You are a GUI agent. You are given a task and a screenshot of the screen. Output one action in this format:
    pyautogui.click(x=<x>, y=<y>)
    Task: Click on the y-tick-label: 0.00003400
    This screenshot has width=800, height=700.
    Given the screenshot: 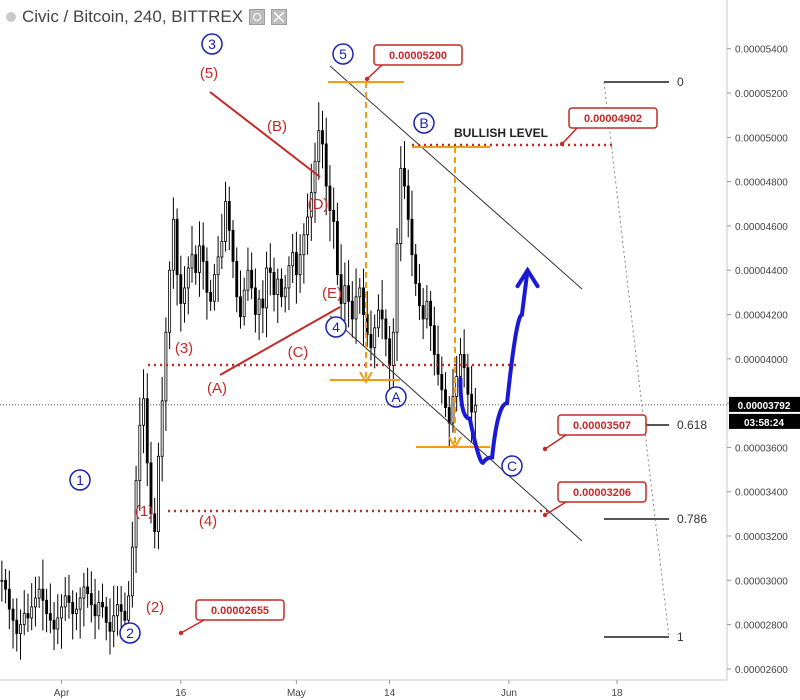 What is the action you would take?
    pyautogui.click(x=761, y=493)
    